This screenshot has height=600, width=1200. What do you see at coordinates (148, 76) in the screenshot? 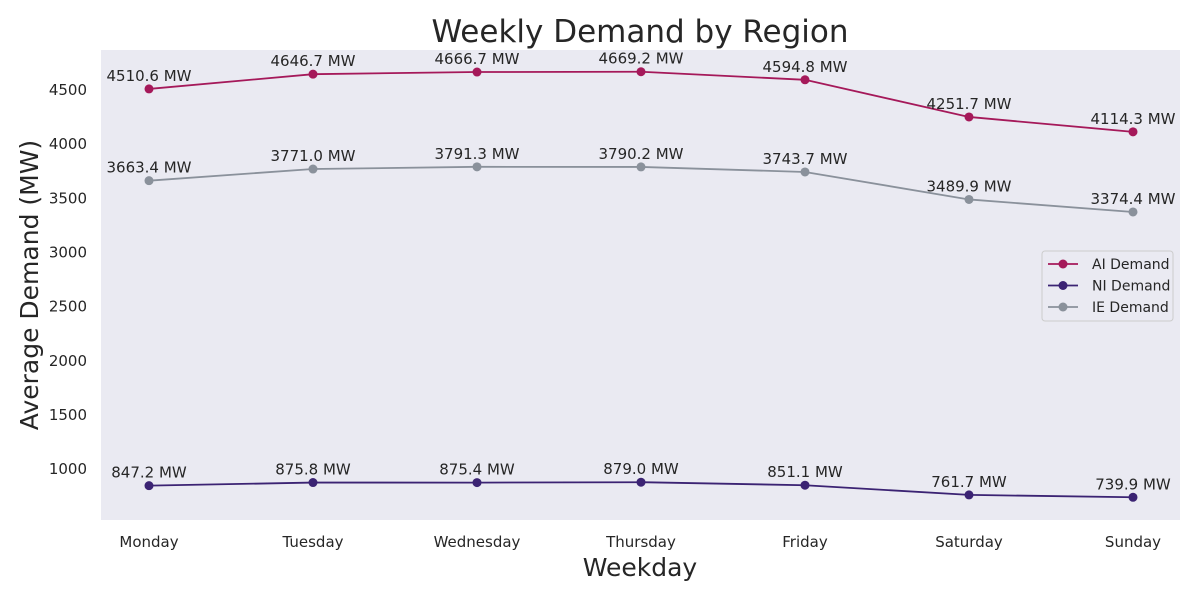
I see `data-label-ai-demand: 4510.6 MW` at bounding box center [148, 76].